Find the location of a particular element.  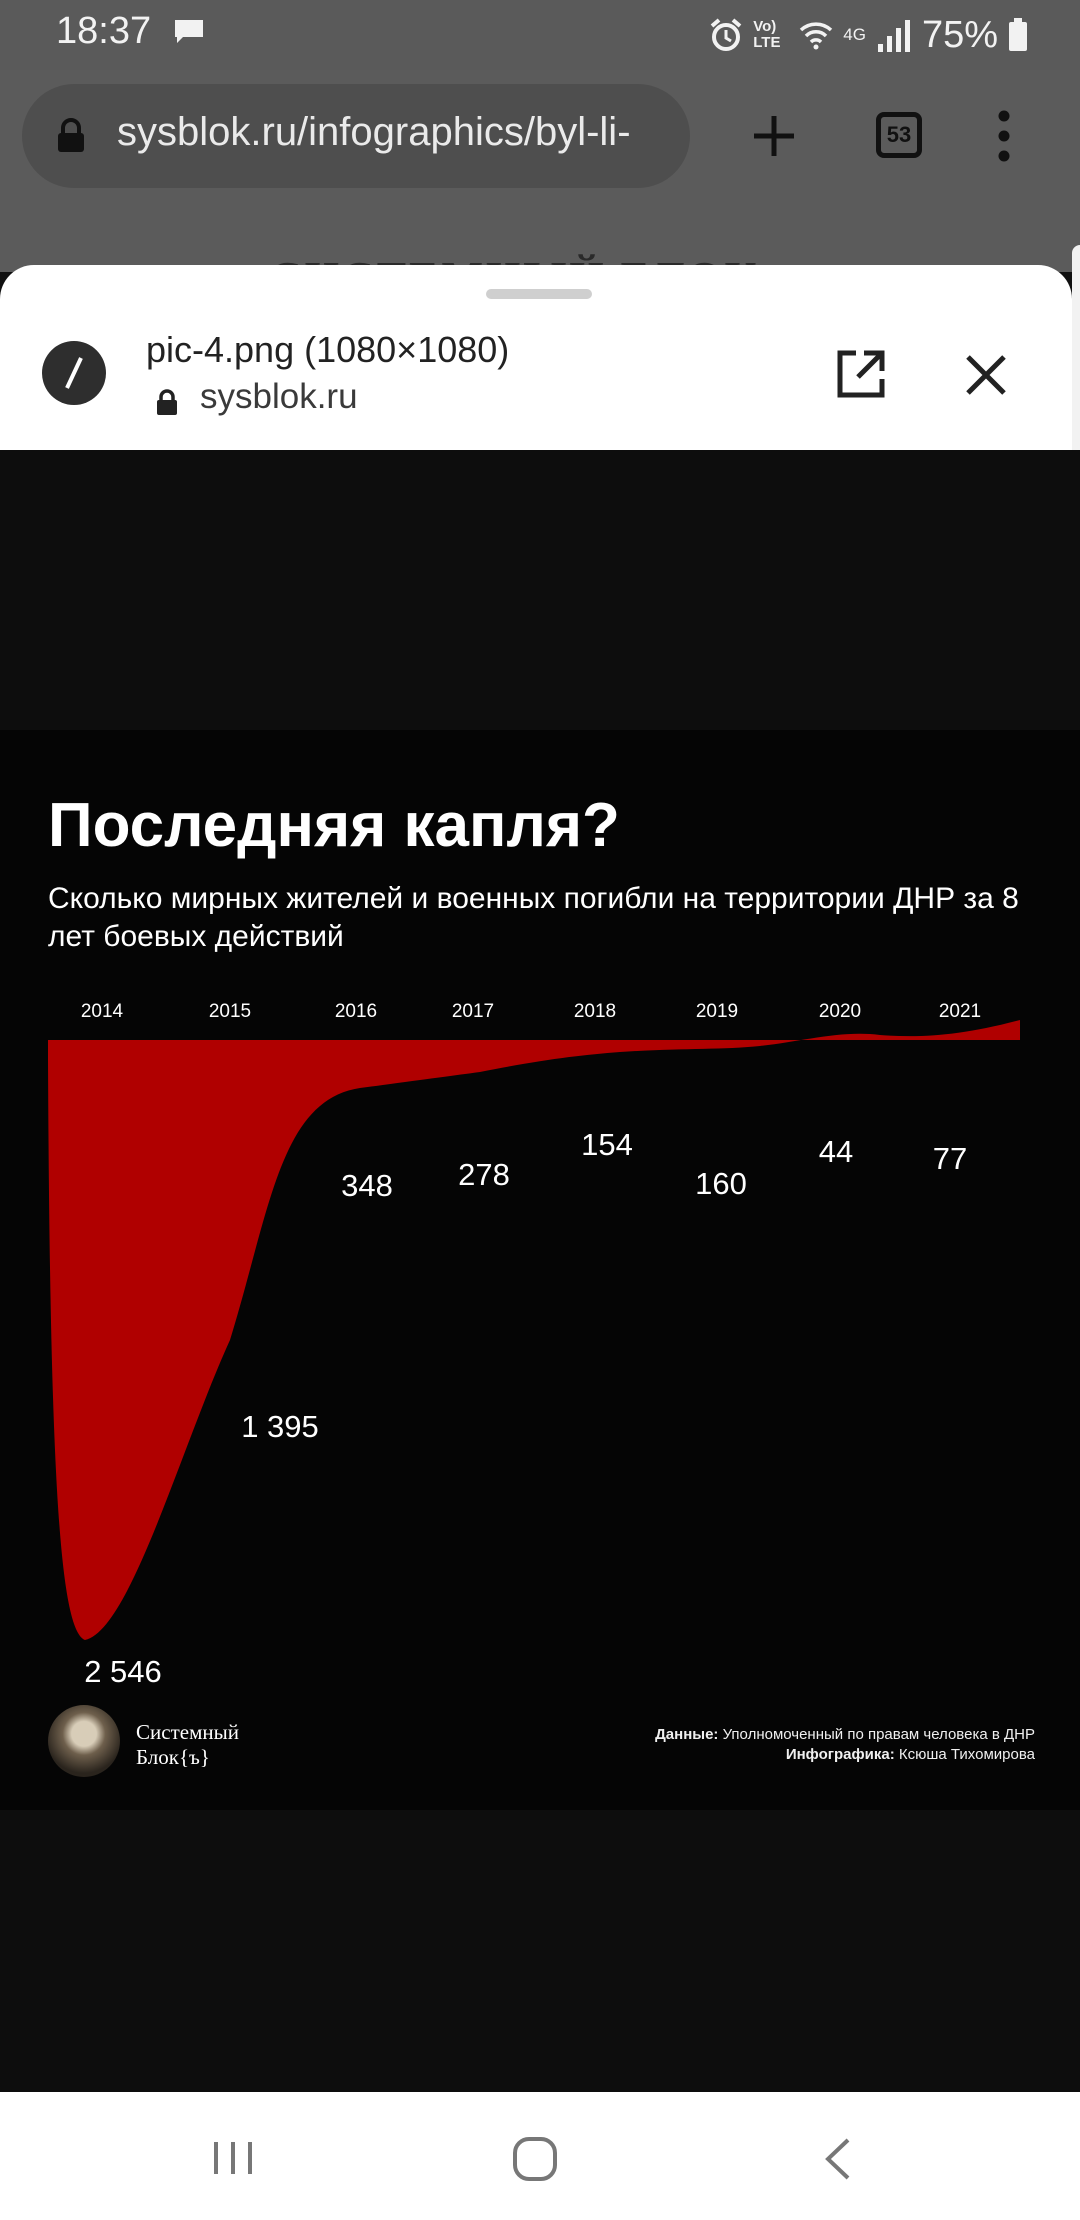

battery-icon is located at coordinates (1018, 34).